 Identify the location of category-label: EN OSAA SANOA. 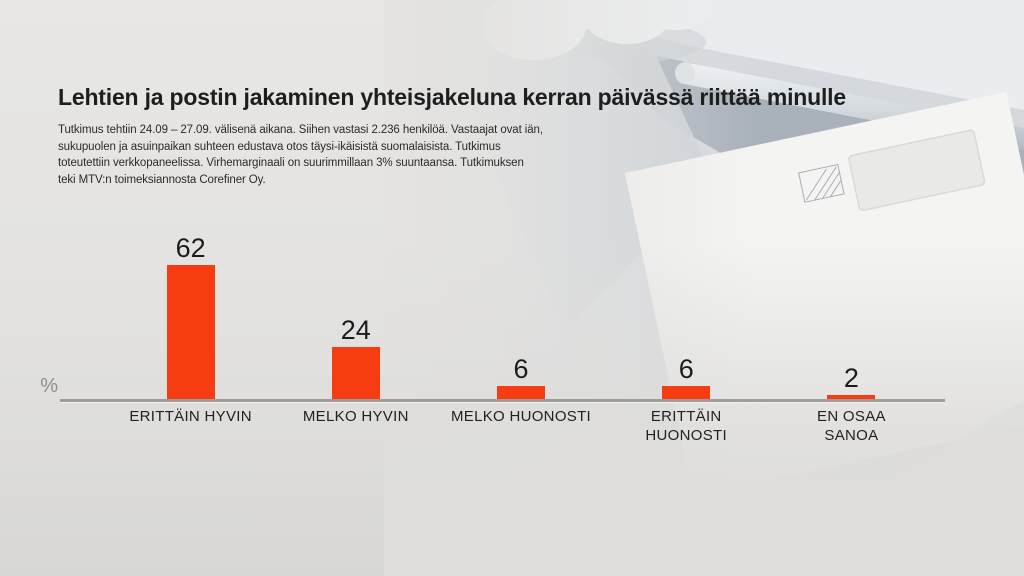
(851, 426).